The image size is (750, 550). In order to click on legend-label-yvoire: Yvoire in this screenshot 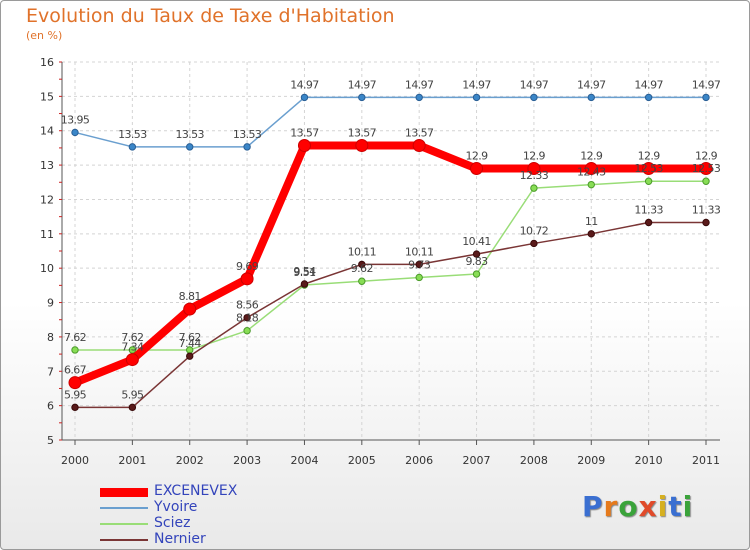, I will do `click(176, 507)`.